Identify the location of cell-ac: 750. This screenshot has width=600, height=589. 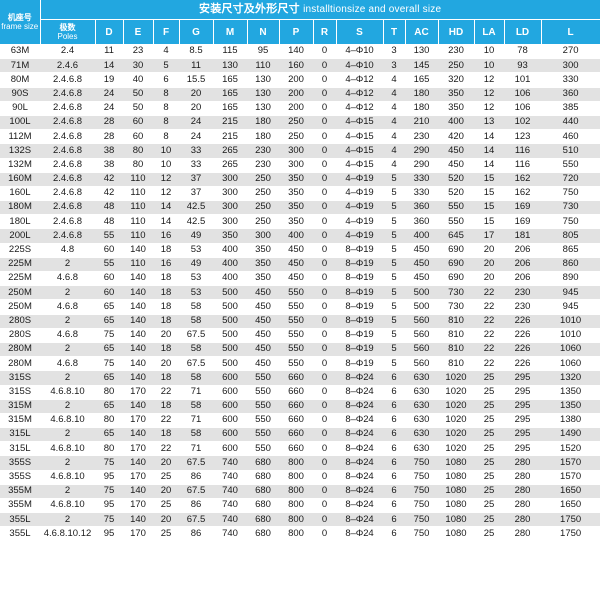
(421, 477).